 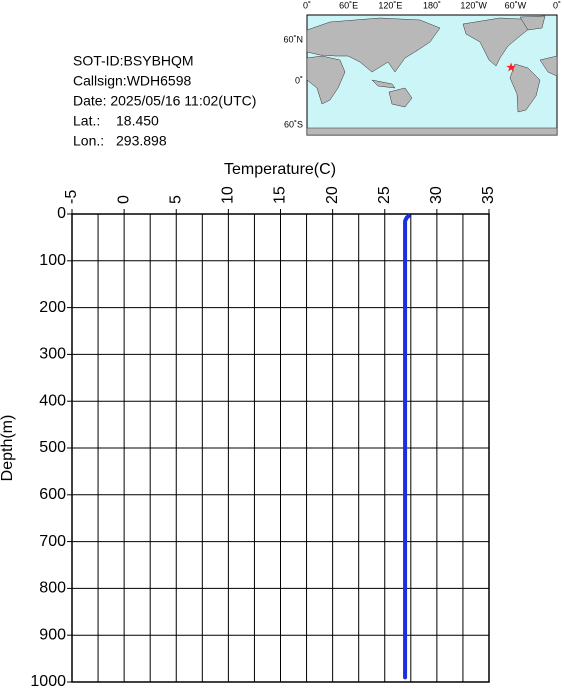 What do you see at coordinates (88, 141) in the screenshot?
I see `lon-caption: Lon.:` at bounding box center [88, 141].